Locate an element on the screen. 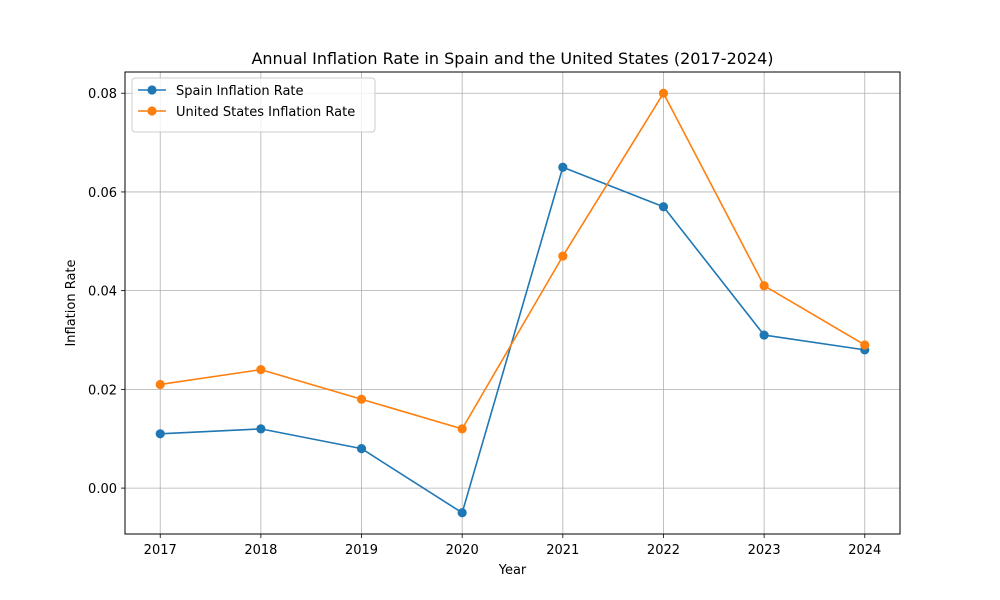  x-tick-label: 2023 is located at coordinates (764, 550).